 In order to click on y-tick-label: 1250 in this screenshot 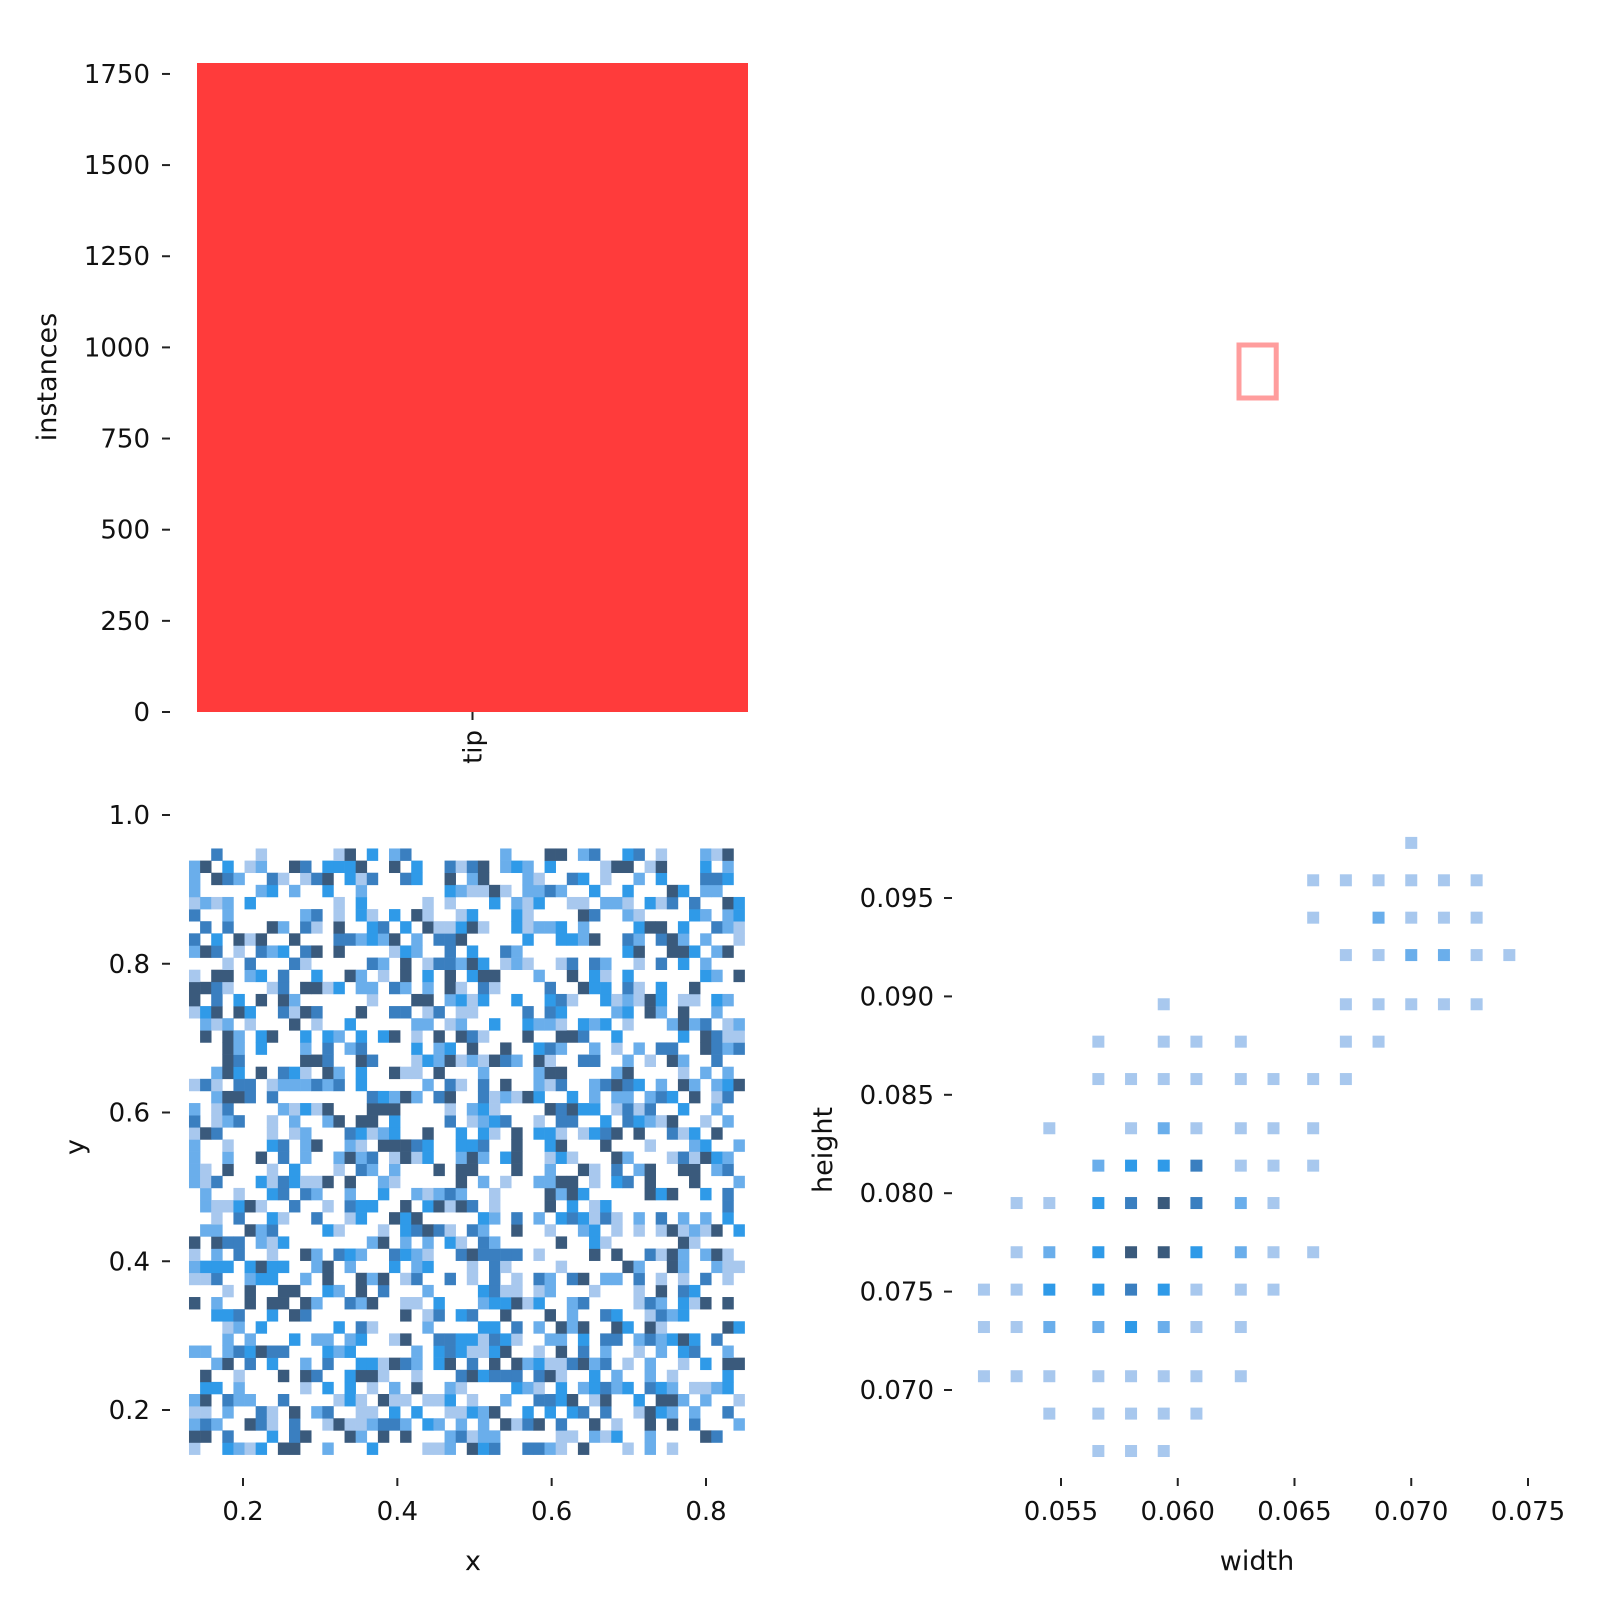, I will do `click(117, 257)`.